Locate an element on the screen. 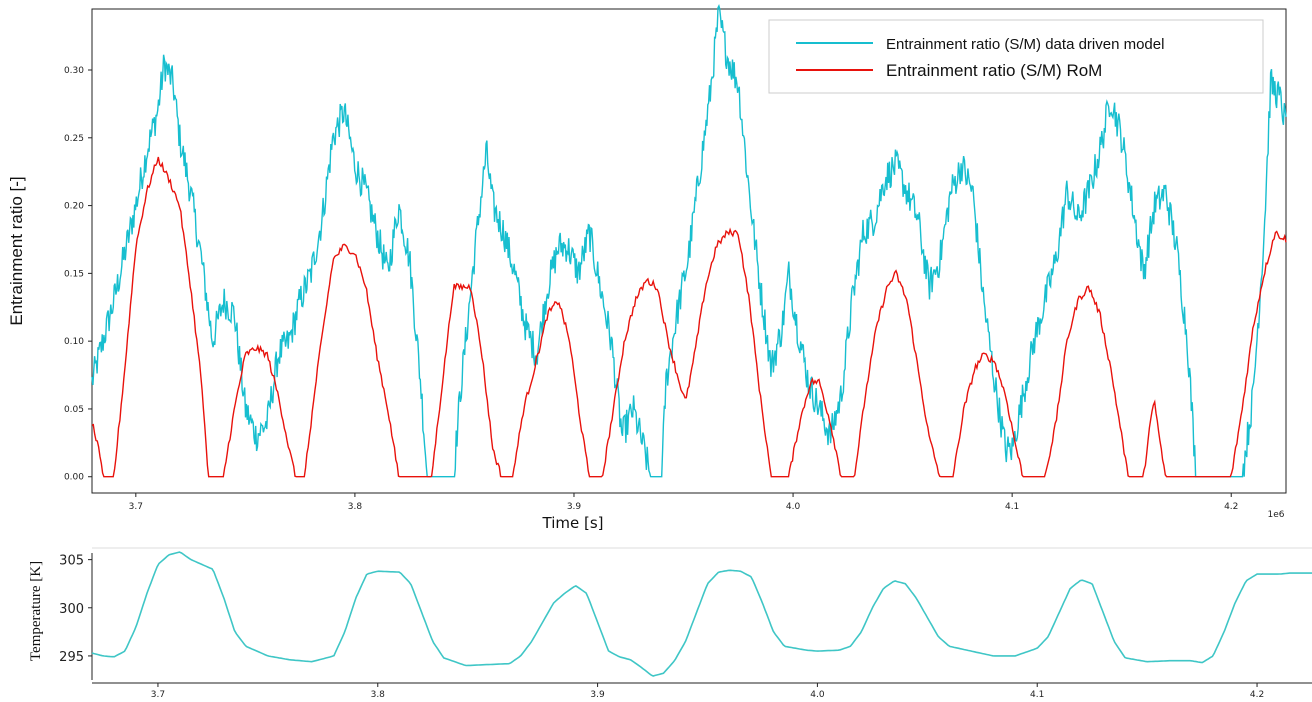 This screenshot has width=1312, height=702. bottom-y-tick-label: 305 is located at coordinates (71, 561).